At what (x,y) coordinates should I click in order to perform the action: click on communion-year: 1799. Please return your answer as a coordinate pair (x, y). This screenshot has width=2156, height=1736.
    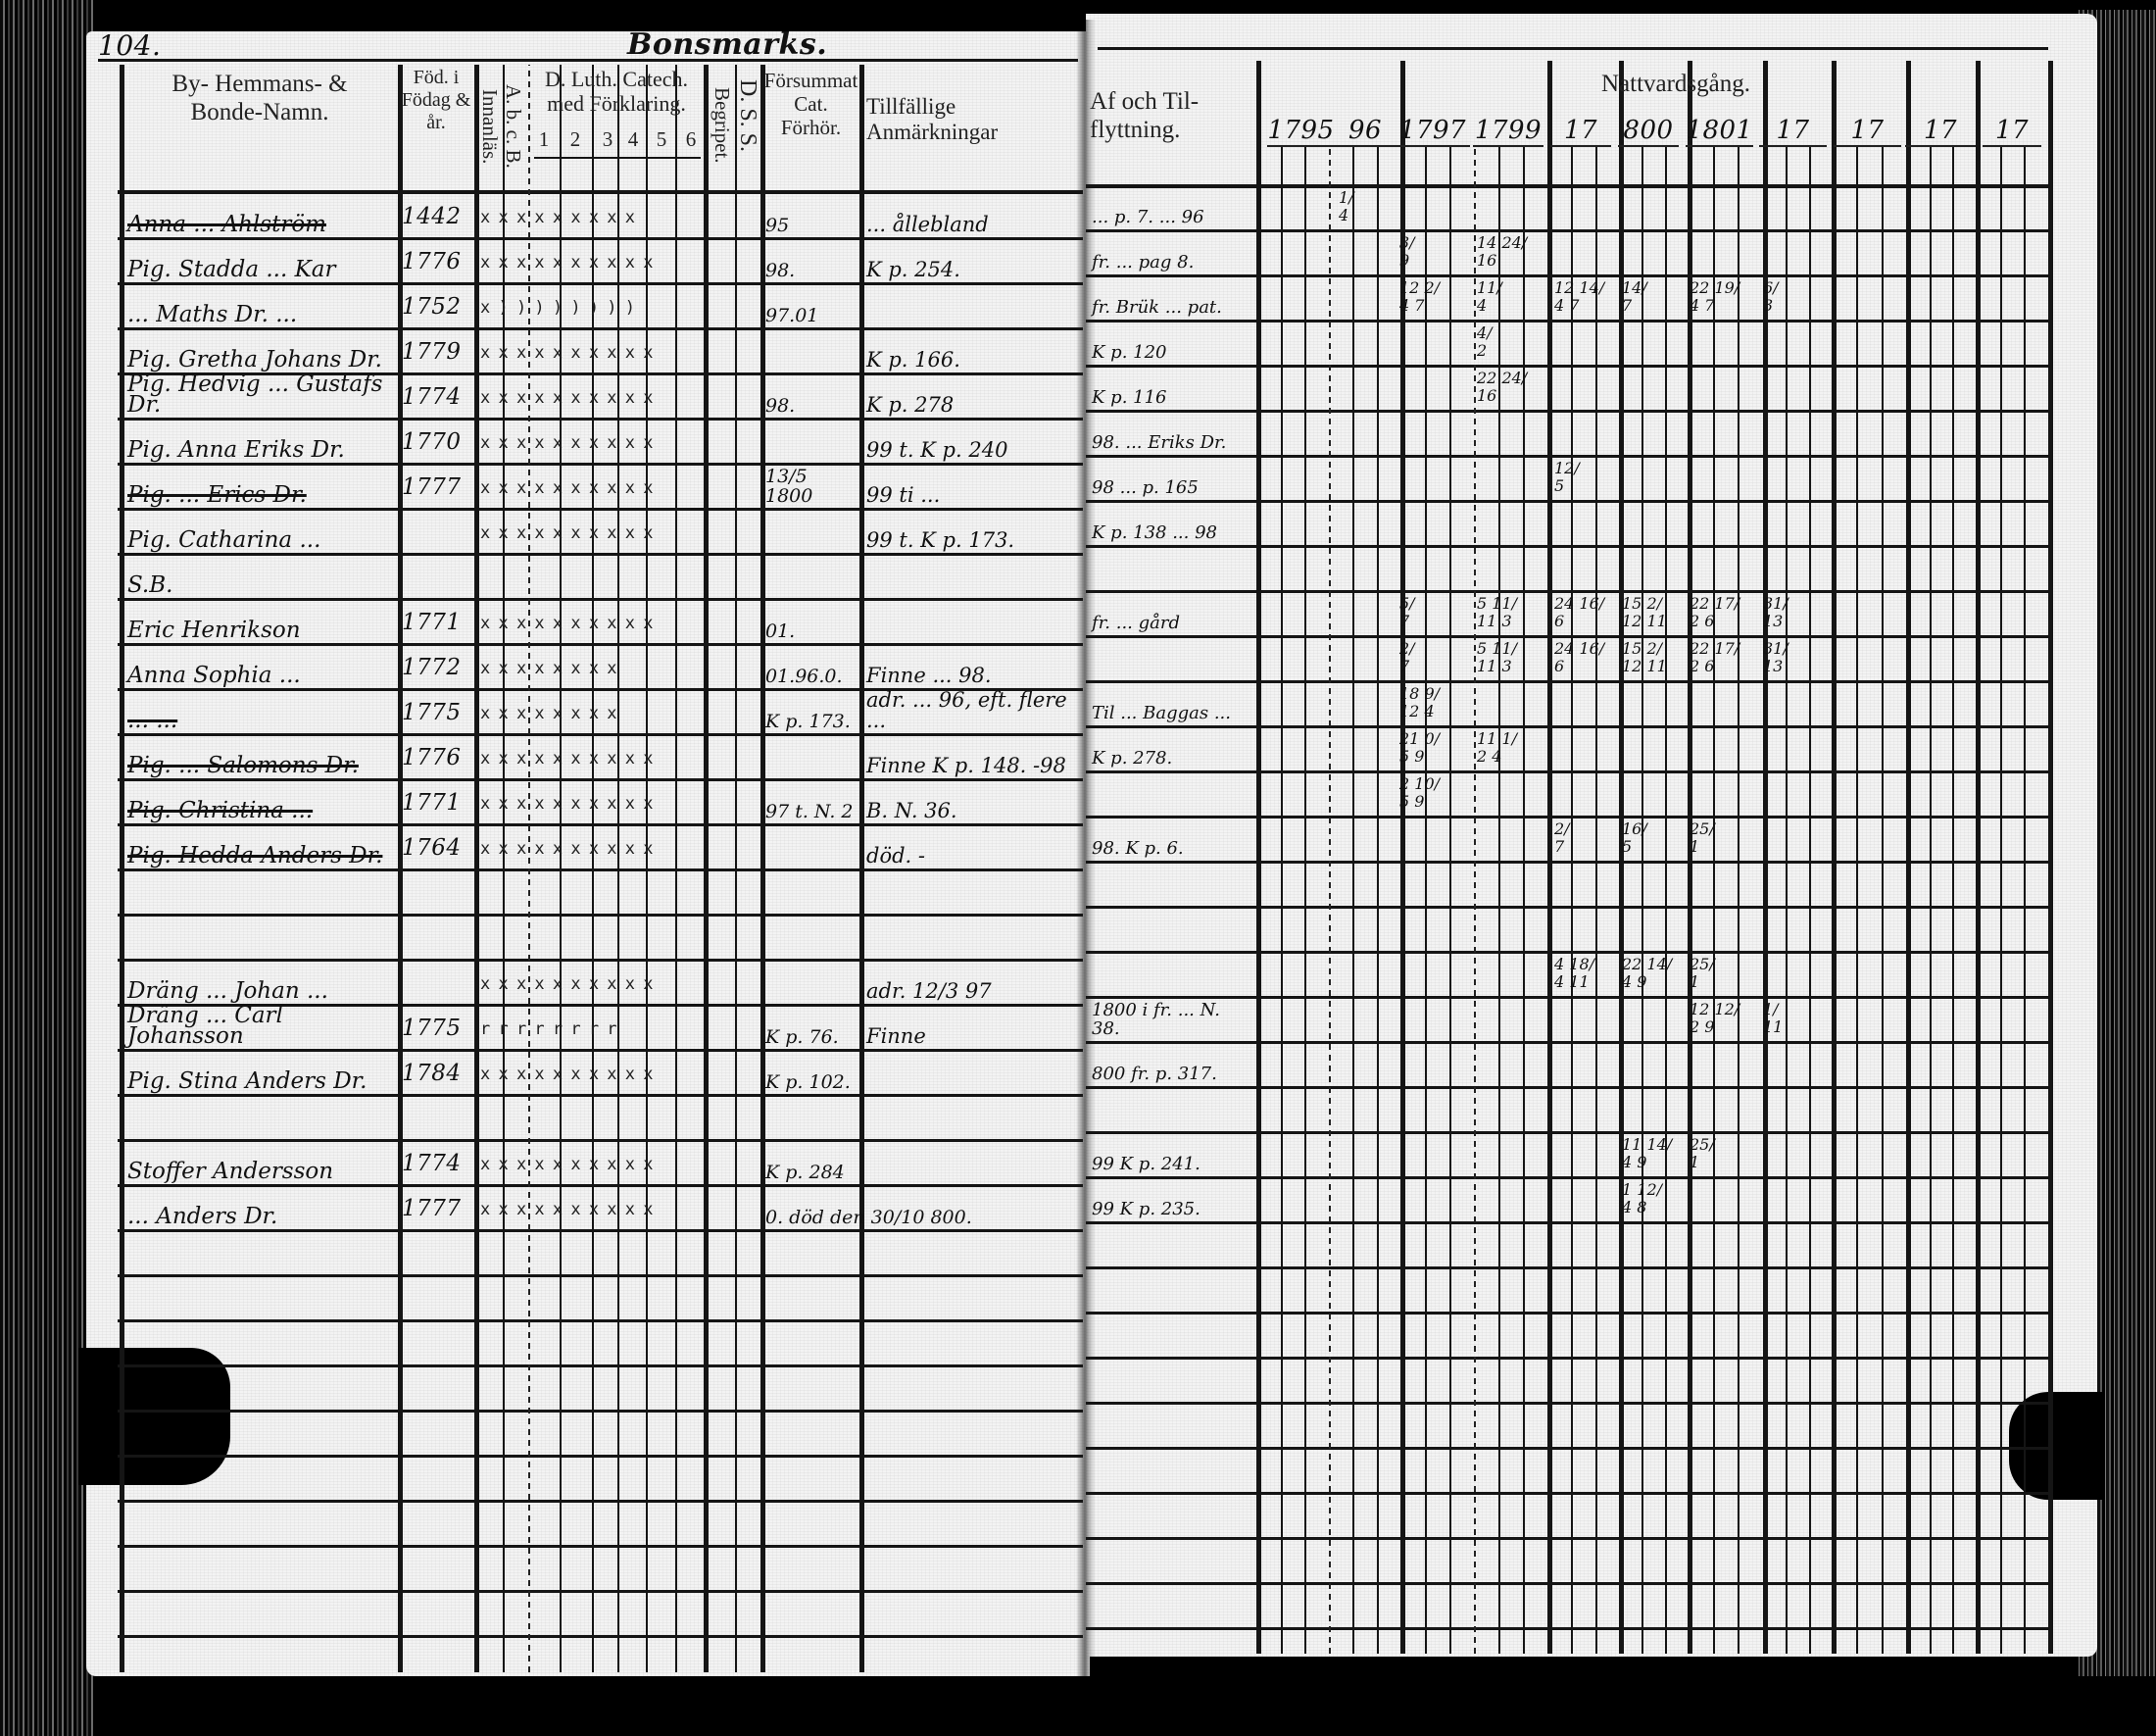
    Looking at the image, I should click on (1508, 131).